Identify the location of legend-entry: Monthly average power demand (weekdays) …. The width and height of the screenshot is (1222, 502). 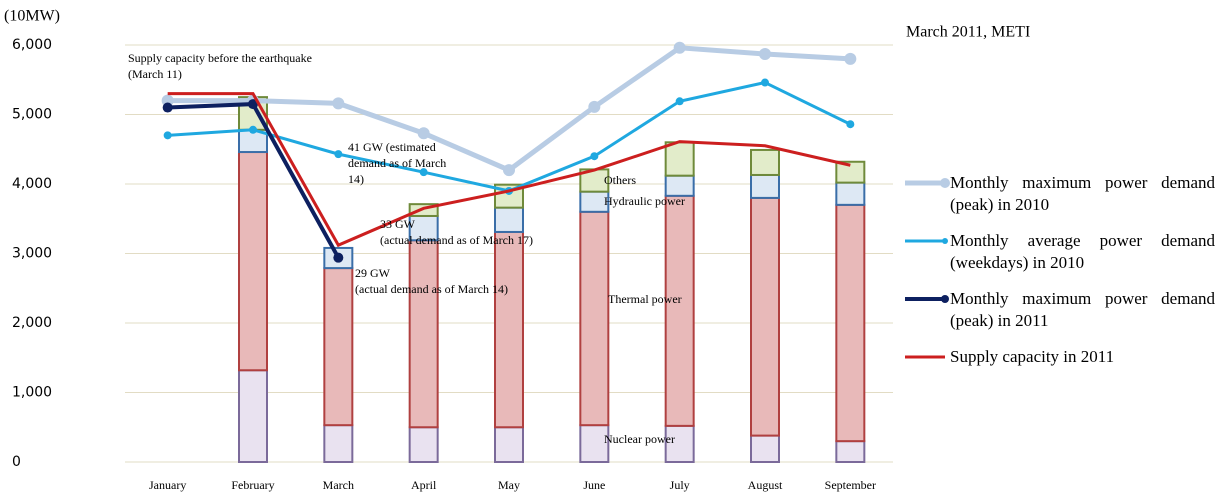
(1082, 251).